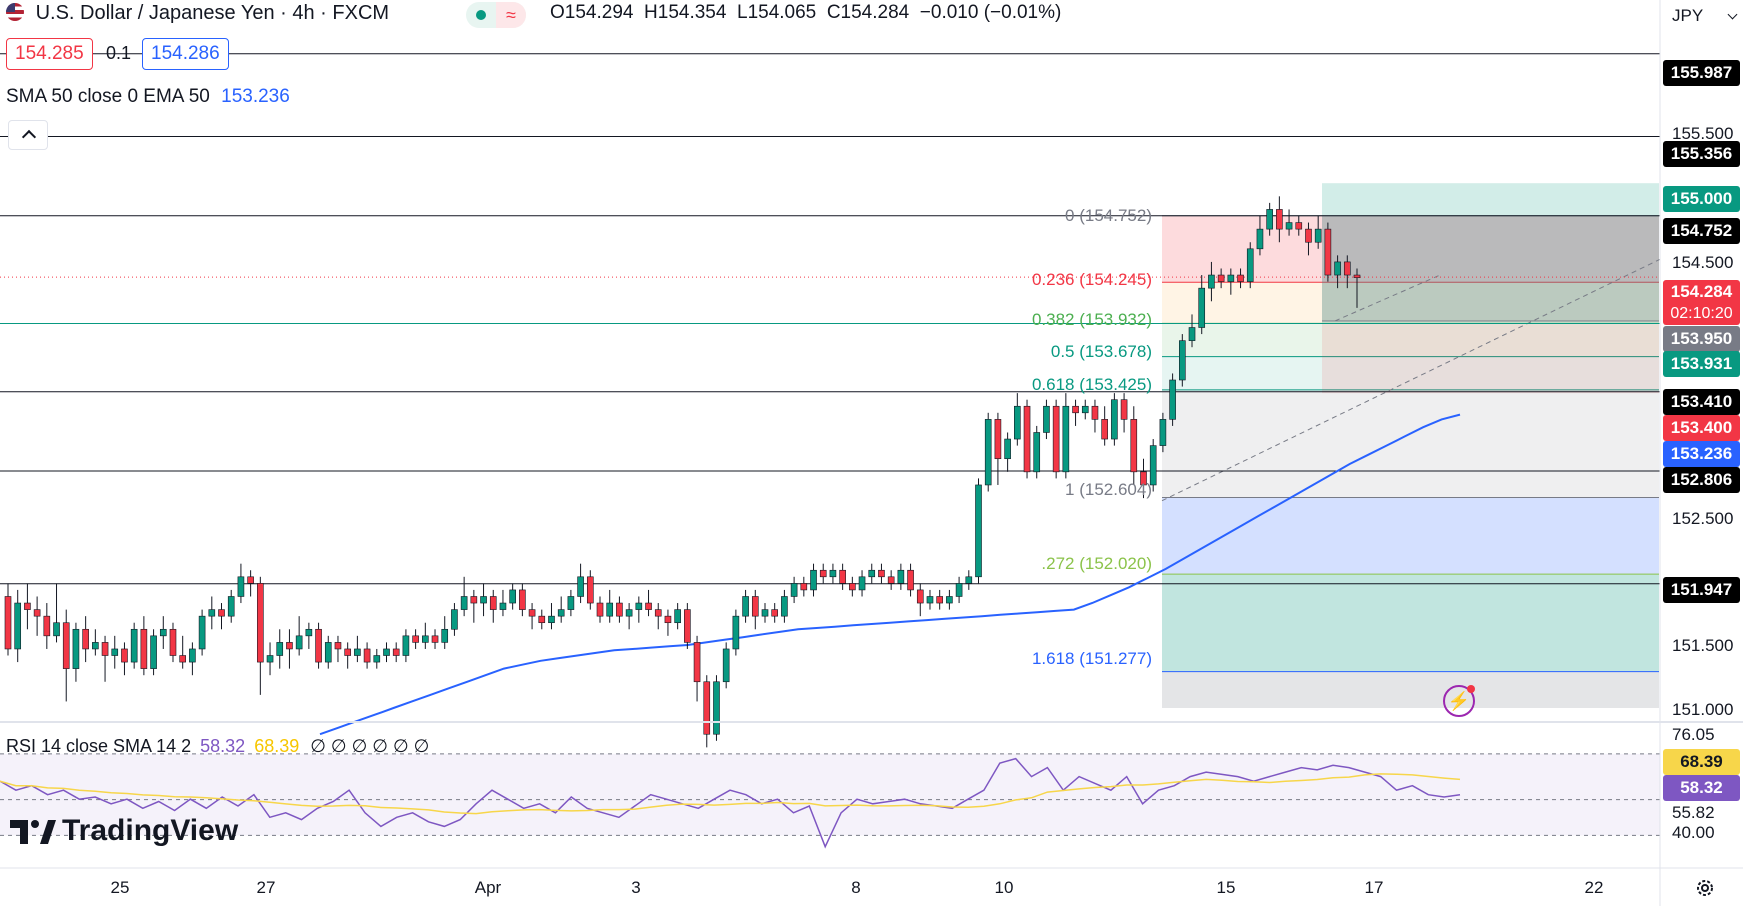 The image size is (1743, 906). What do you see at coordinates (1701, 292) in the screenshot?
I see `last-price-label: 154.284` at bounding box center [1701, 292].